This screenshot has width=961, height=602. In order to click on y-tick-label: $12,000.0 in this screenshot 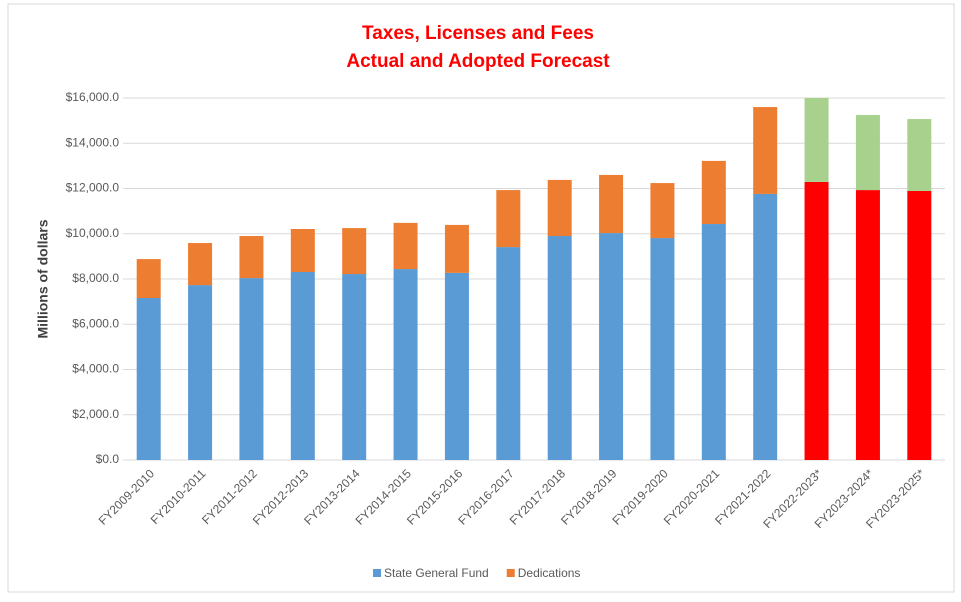, I will do `click(93, 188)`.